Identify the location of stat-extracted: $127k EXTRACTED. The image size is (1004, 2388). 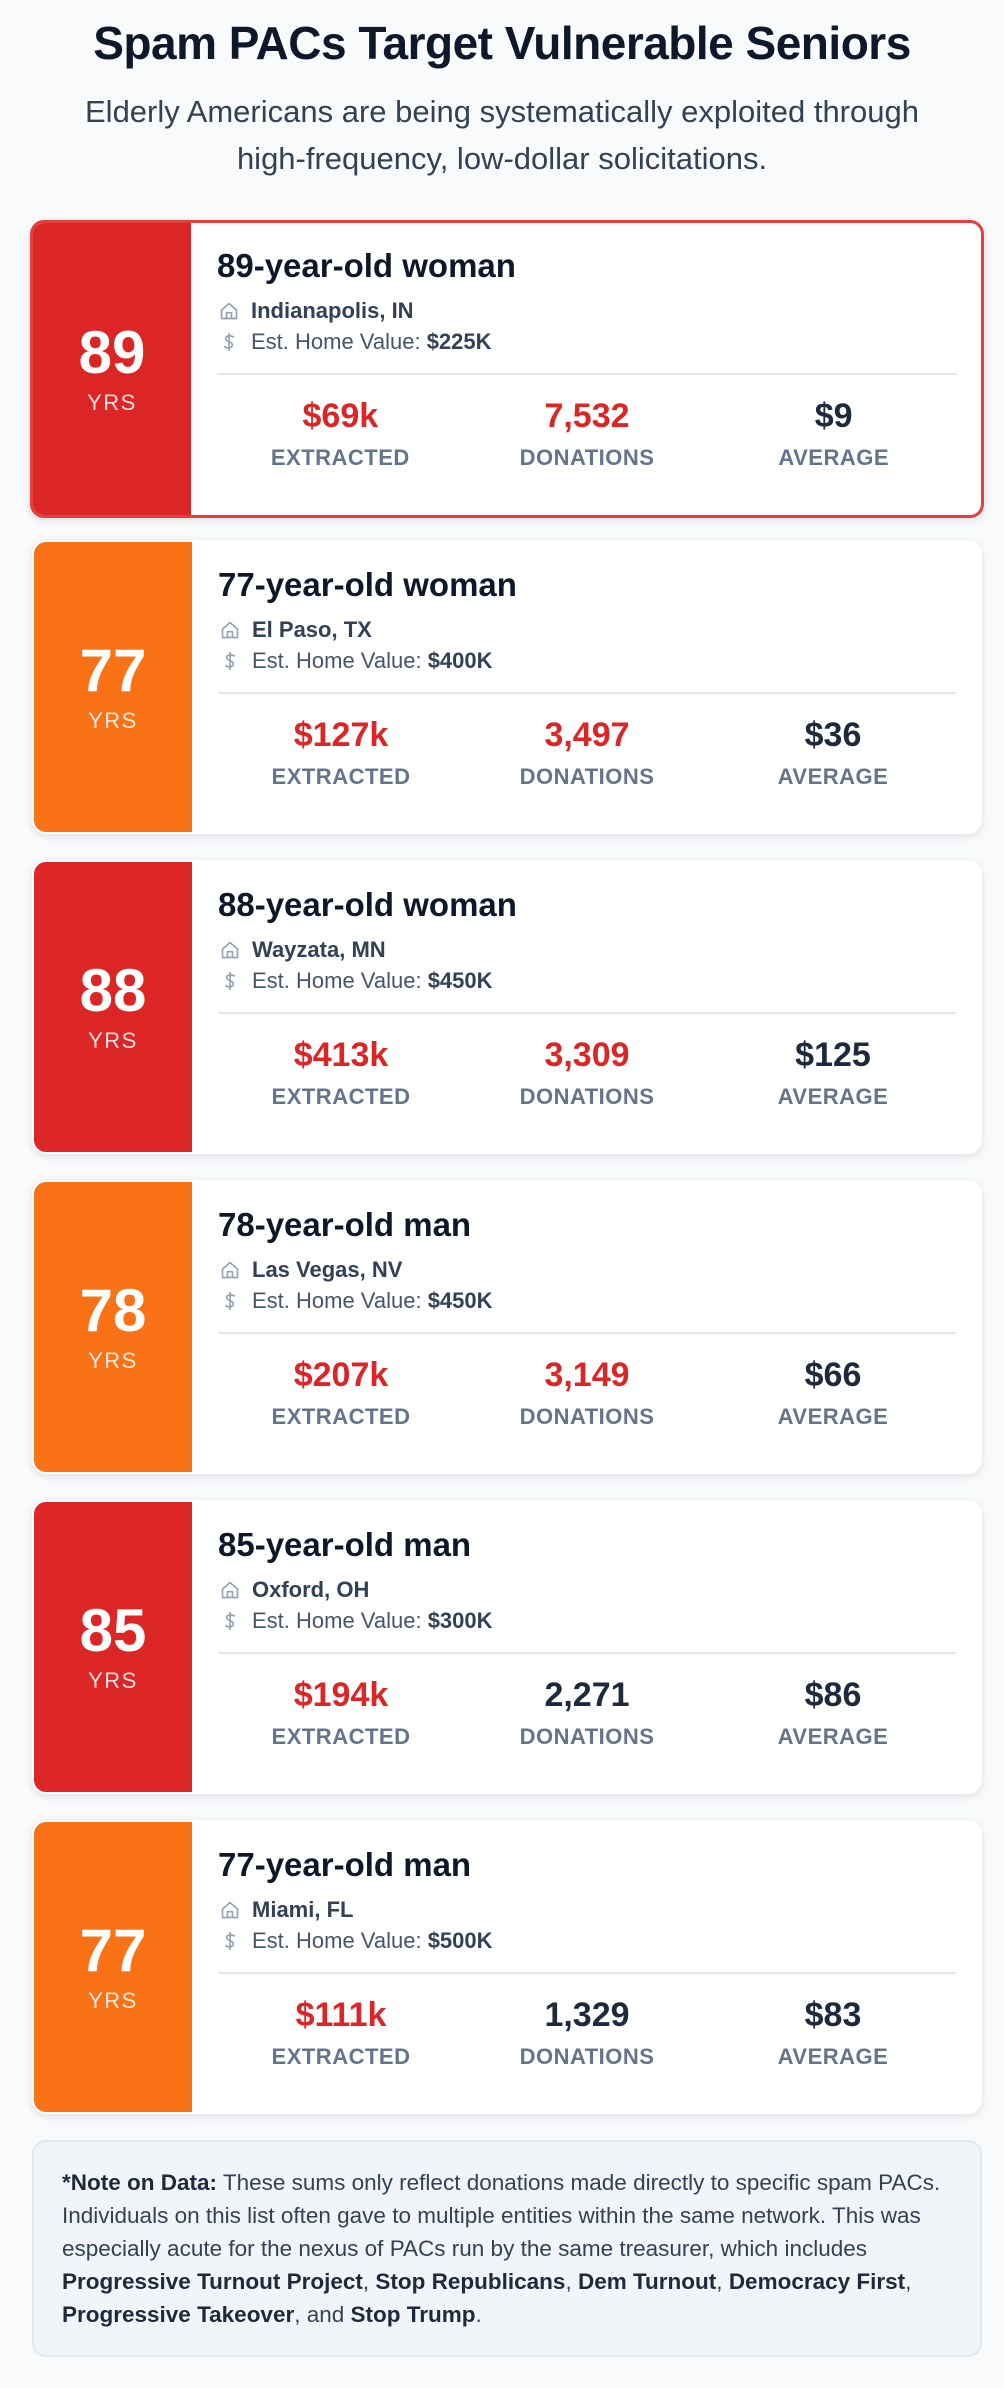
(341, 753).